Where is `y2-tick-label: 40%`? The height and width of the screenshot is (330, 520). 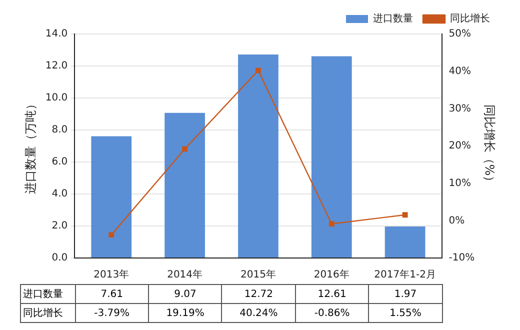
y2-tick-label: 40% is located at coordinates (459, 71).